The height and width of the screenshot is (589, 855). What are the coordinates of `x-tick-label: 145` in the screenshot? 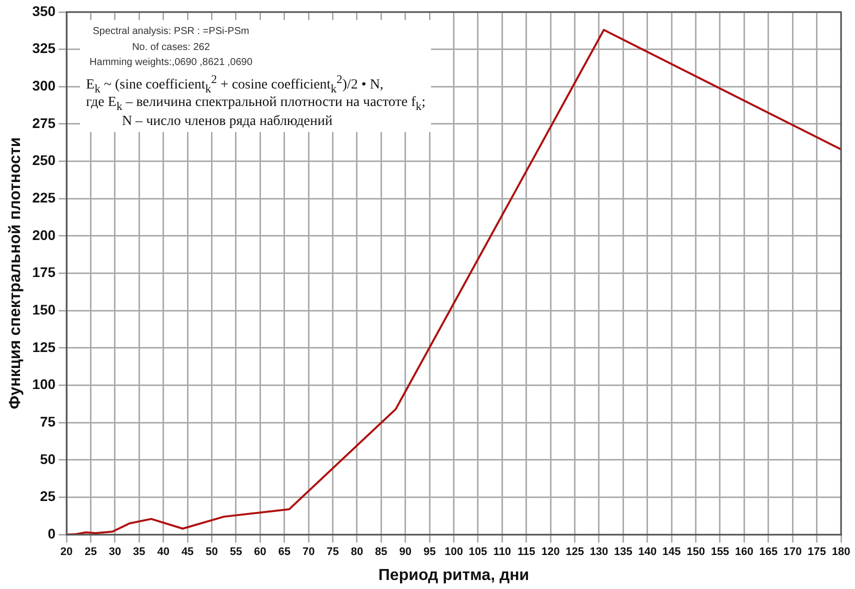 It's located at (671, 552).